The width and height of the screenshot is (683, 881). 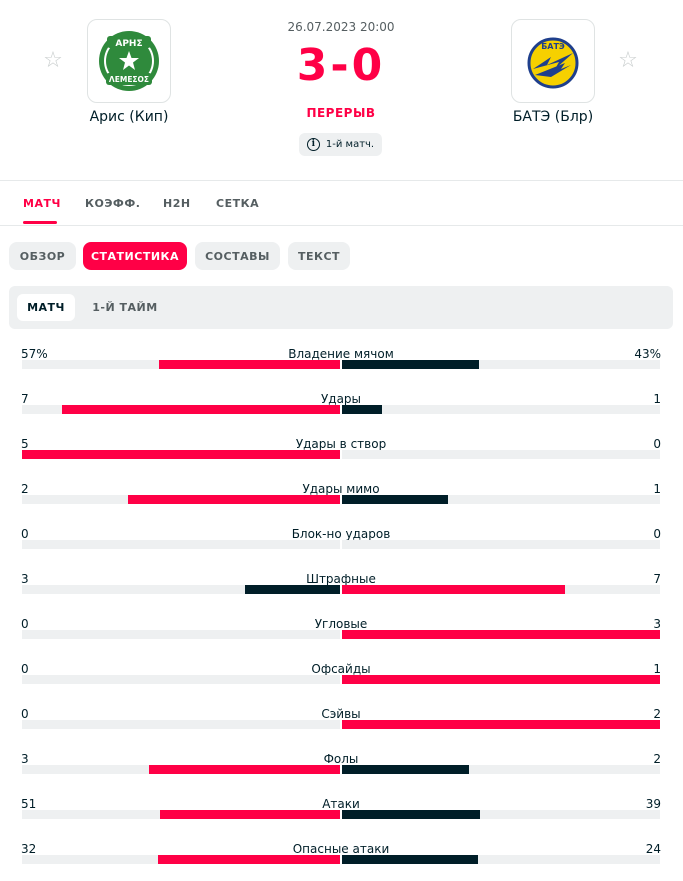 What do you see at coordinates (29, 849) in the screenshot?
I see `stat-home-value: 32` at bounding box center [29, 849].